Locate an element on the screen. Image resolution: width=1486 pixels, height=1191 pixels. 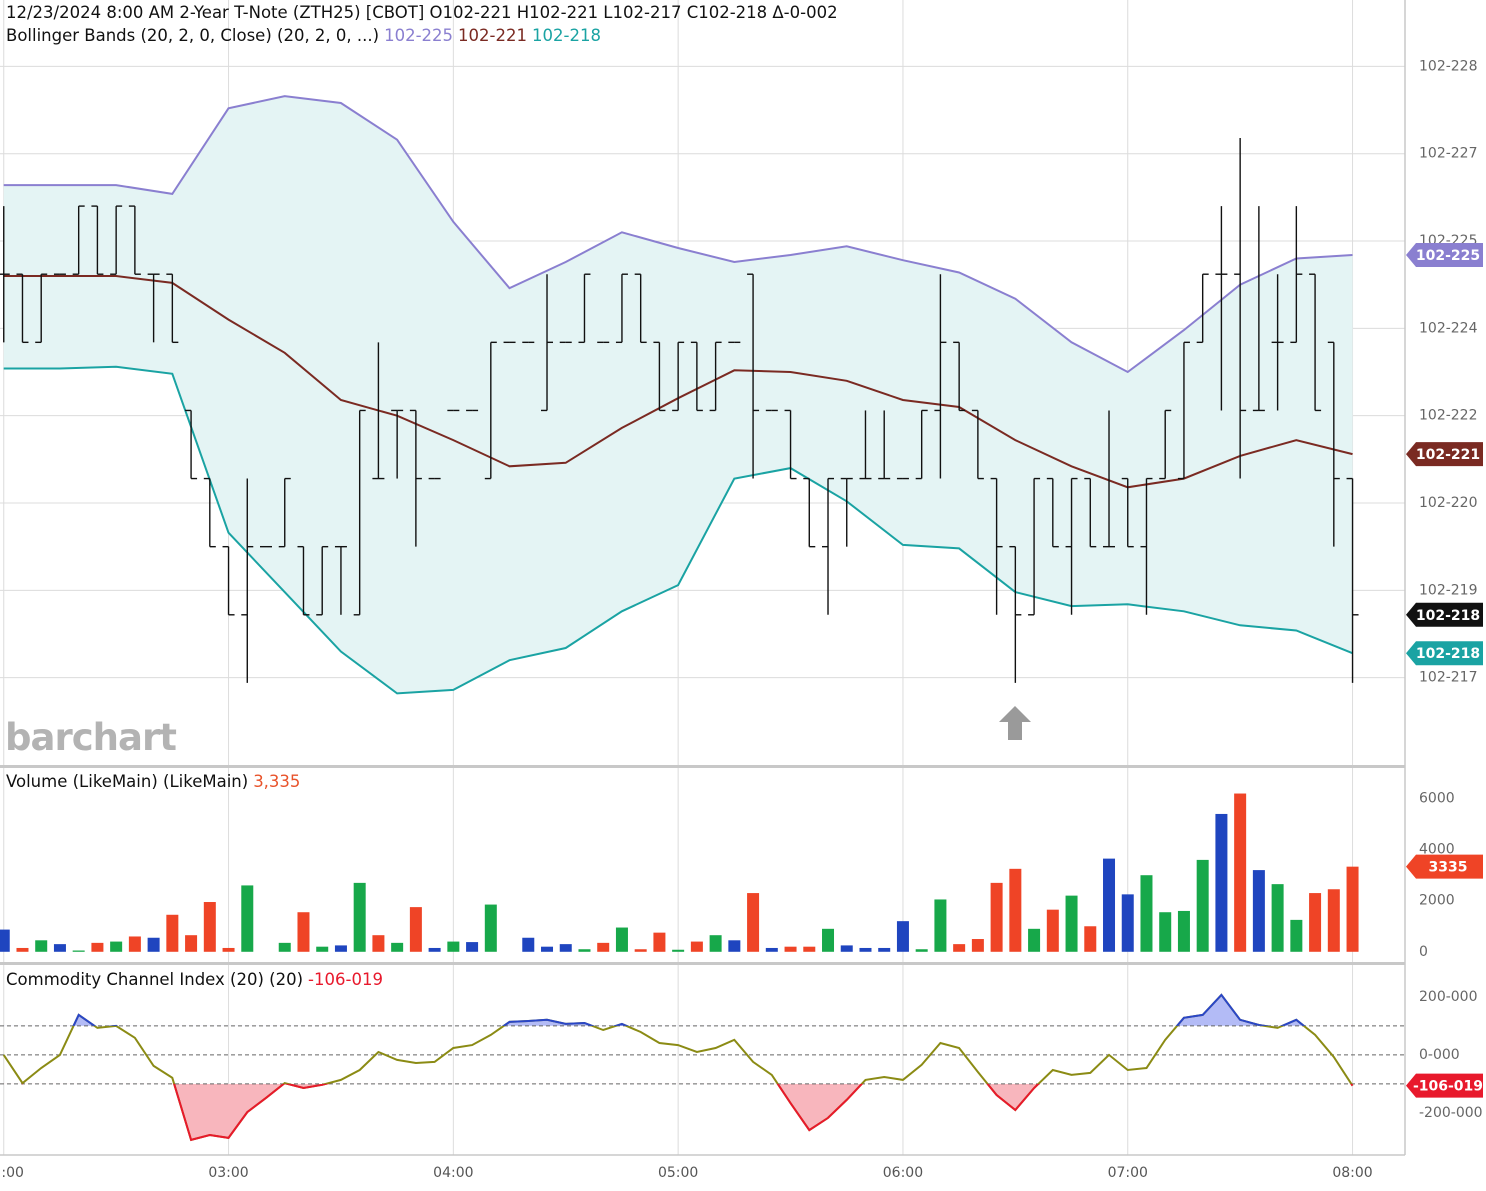
last-price-badge-bg is located at coordinates (1444, 614).